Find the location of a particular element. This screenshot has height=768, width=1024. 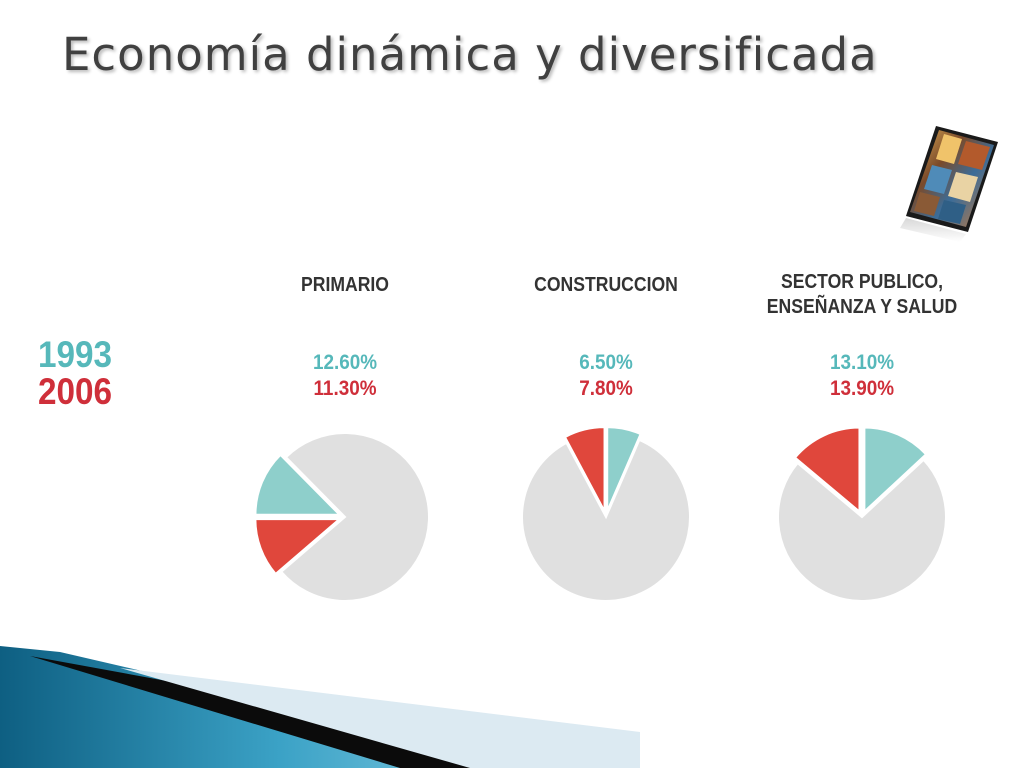

pie-chart-construccion: CONSTRUCCION 6.50% 7.80% is located at coordinates (606, 440).